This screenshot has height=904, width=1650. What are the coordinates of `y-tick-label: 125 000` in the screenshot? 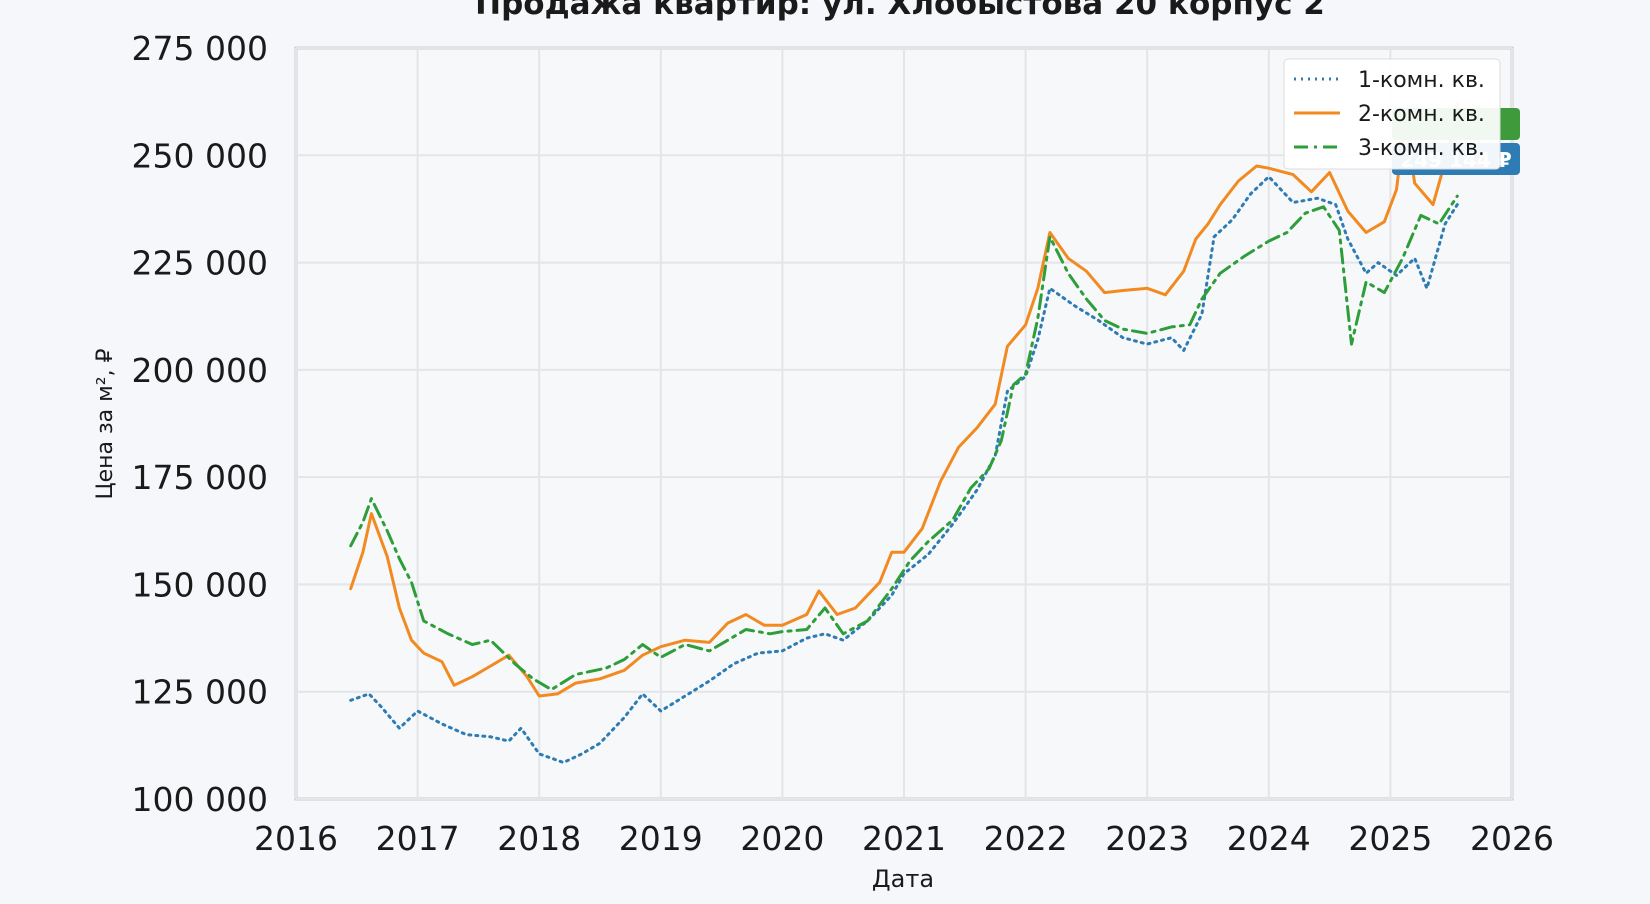 It's located at (200, 692).